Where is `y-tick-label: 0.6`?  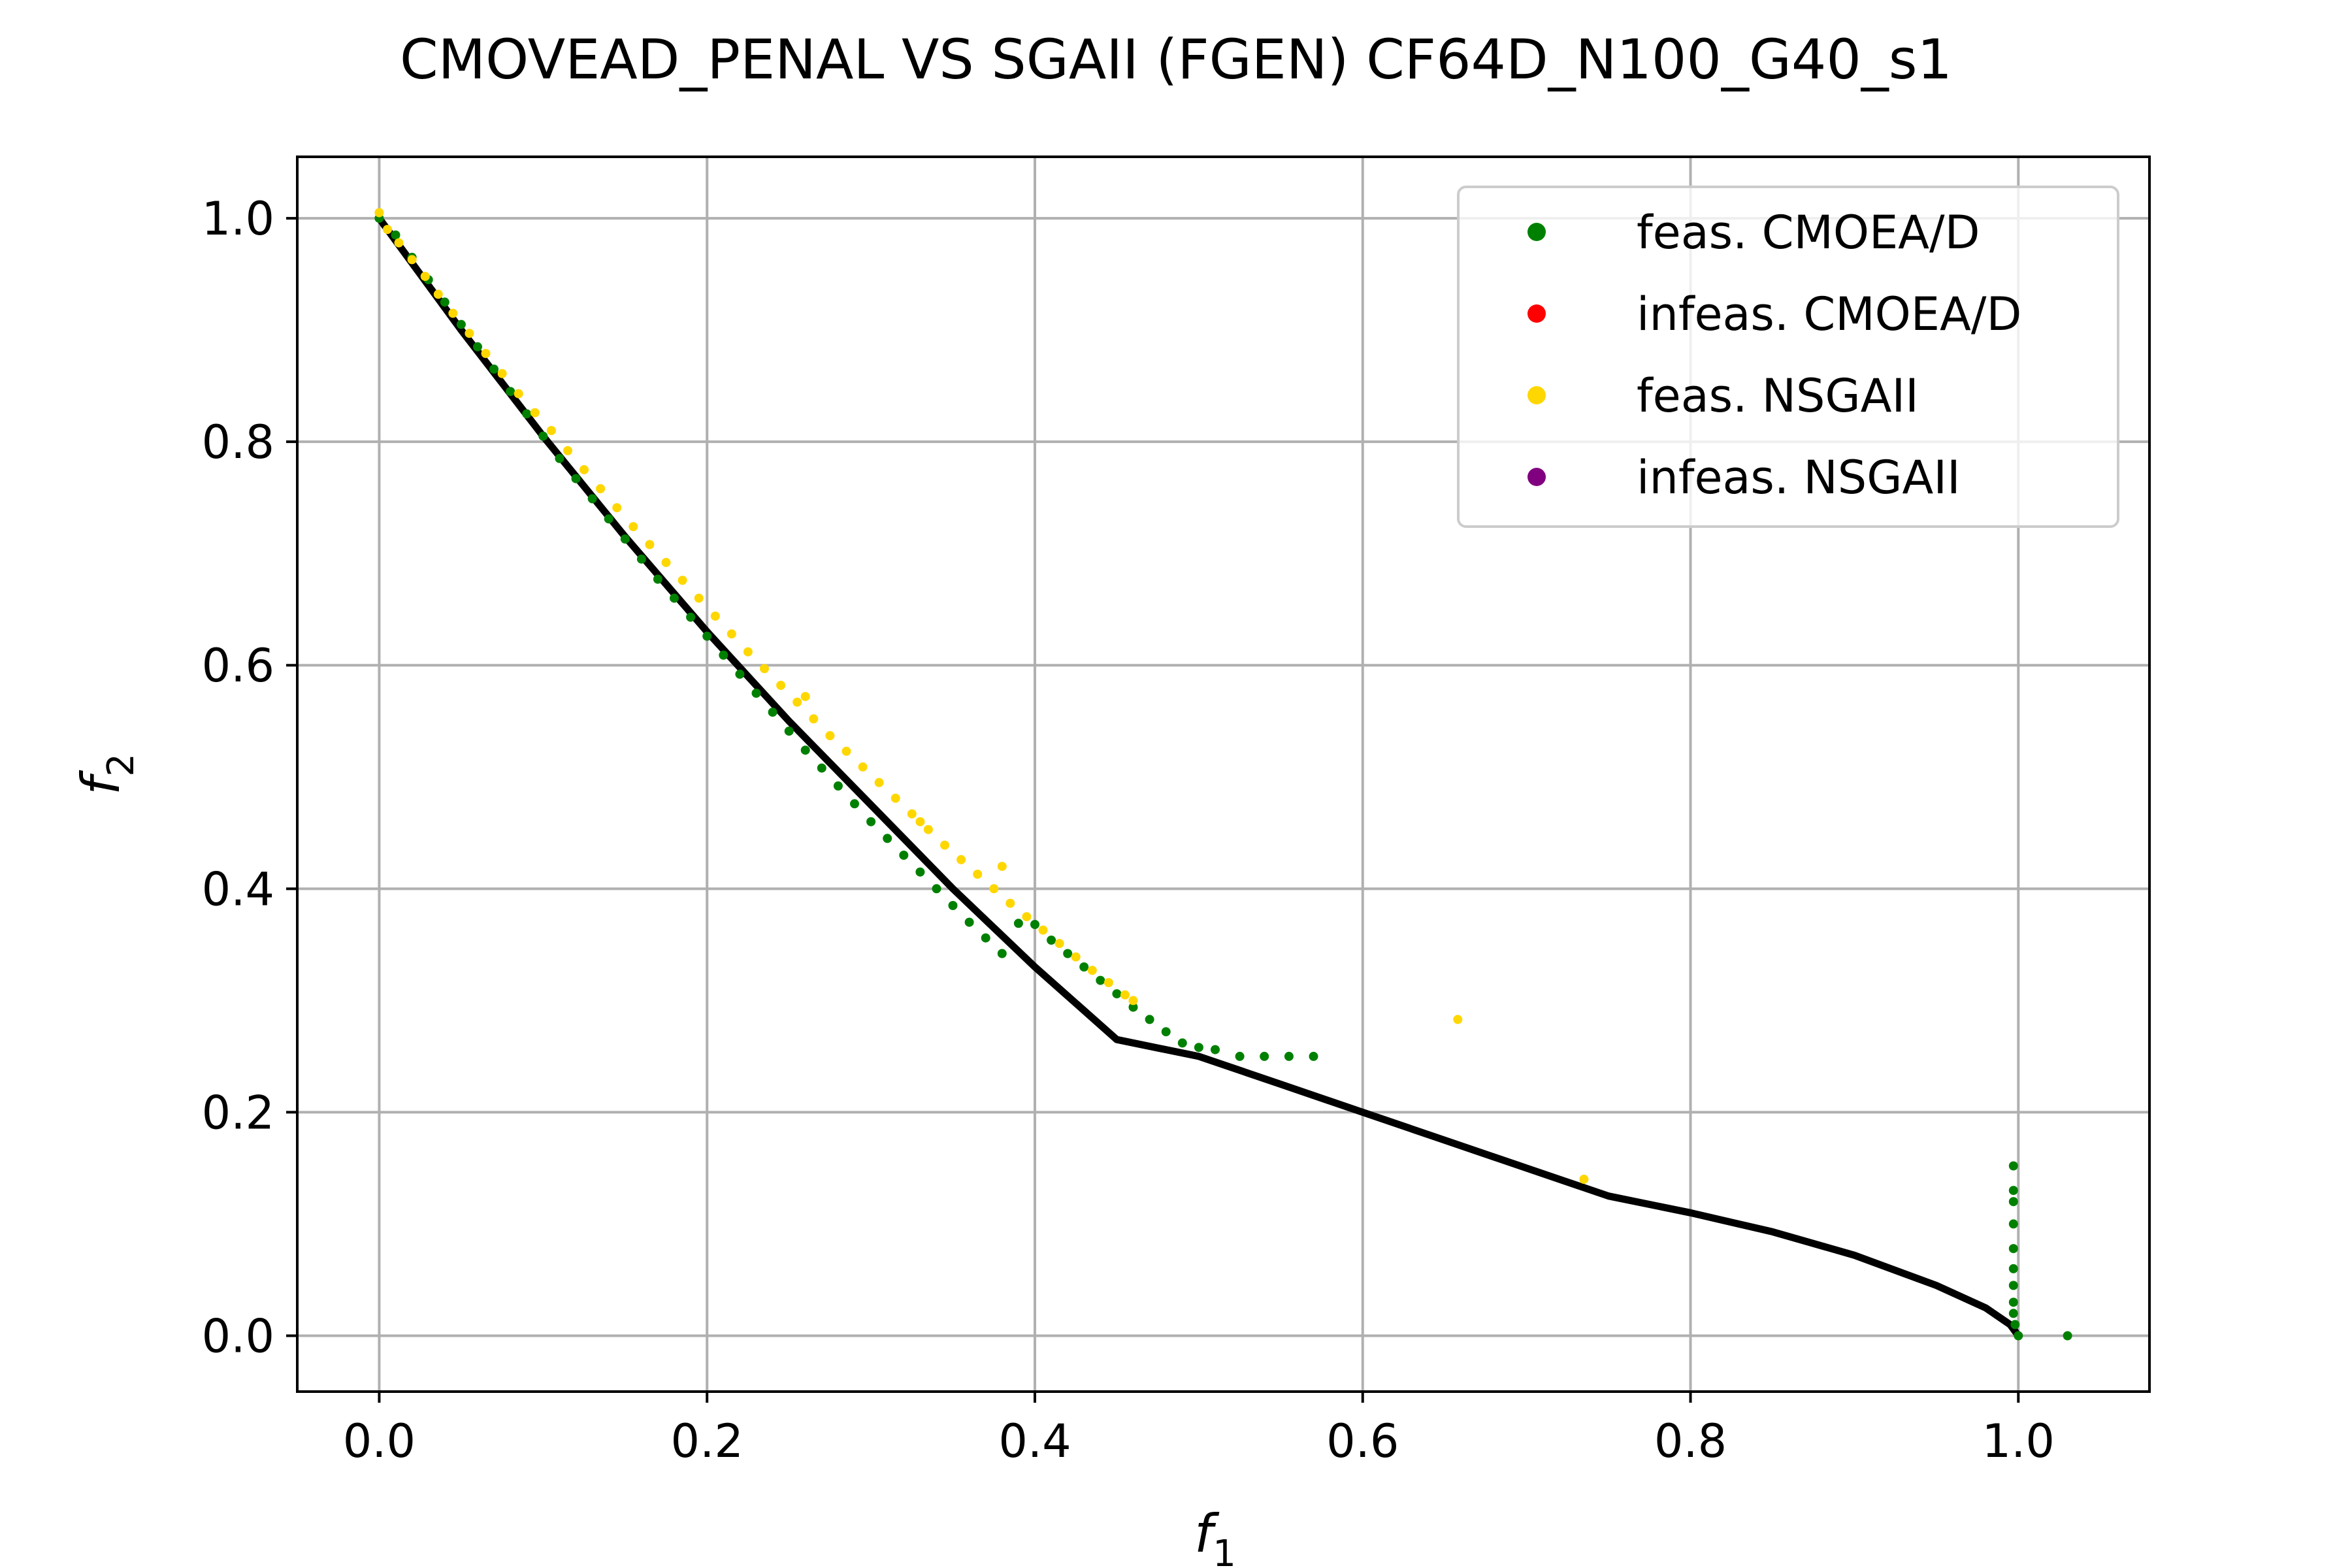
y-tick-label: 0.6 is located at coordinates (238, 666).